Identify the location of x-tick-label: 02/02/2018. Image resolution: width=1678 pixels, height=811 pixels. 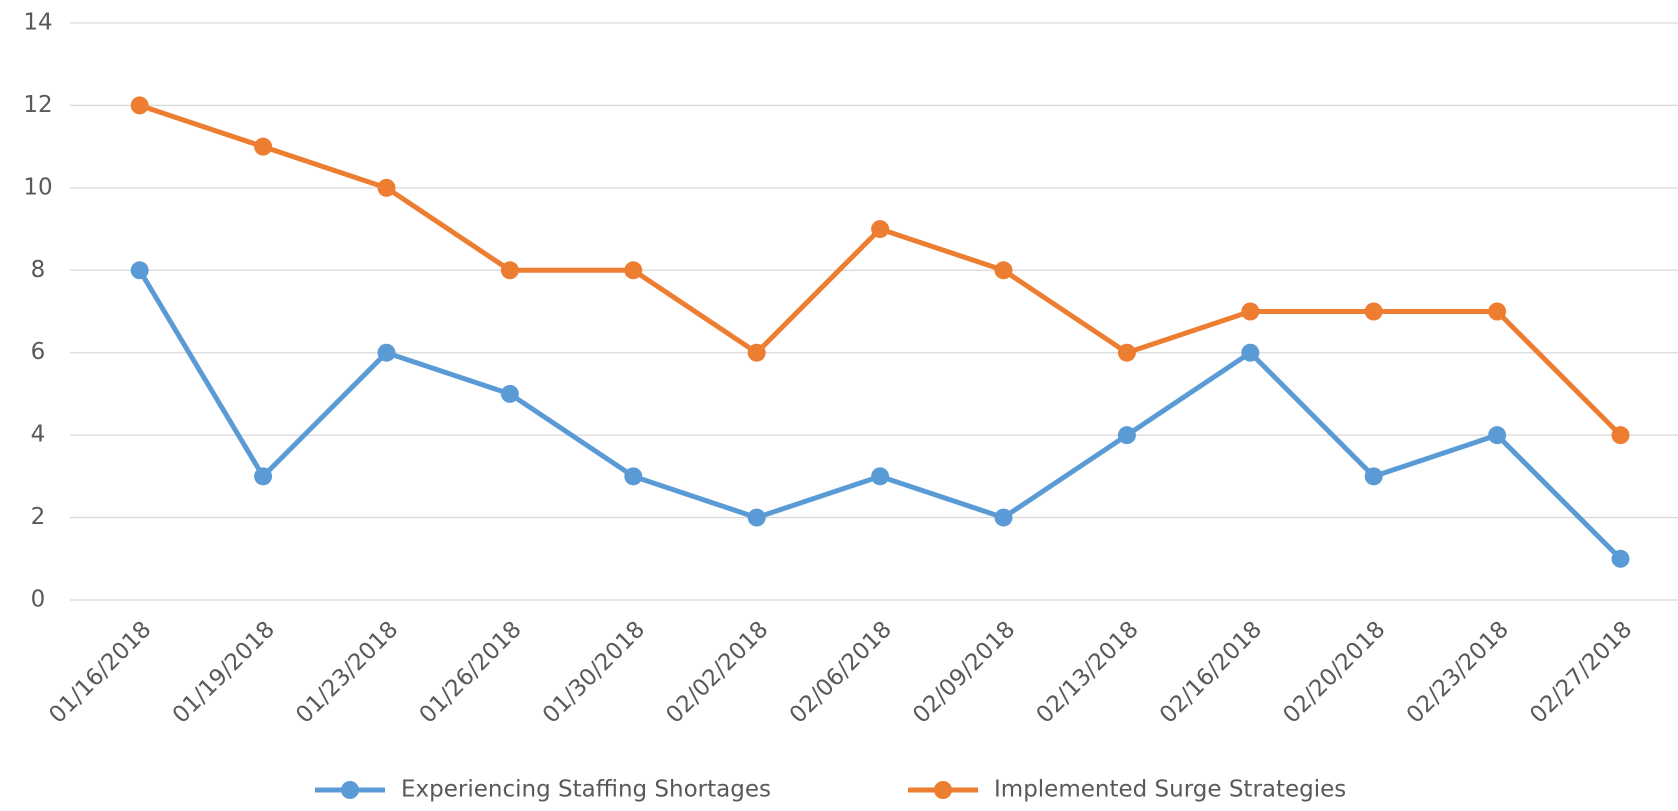
(717, 672).